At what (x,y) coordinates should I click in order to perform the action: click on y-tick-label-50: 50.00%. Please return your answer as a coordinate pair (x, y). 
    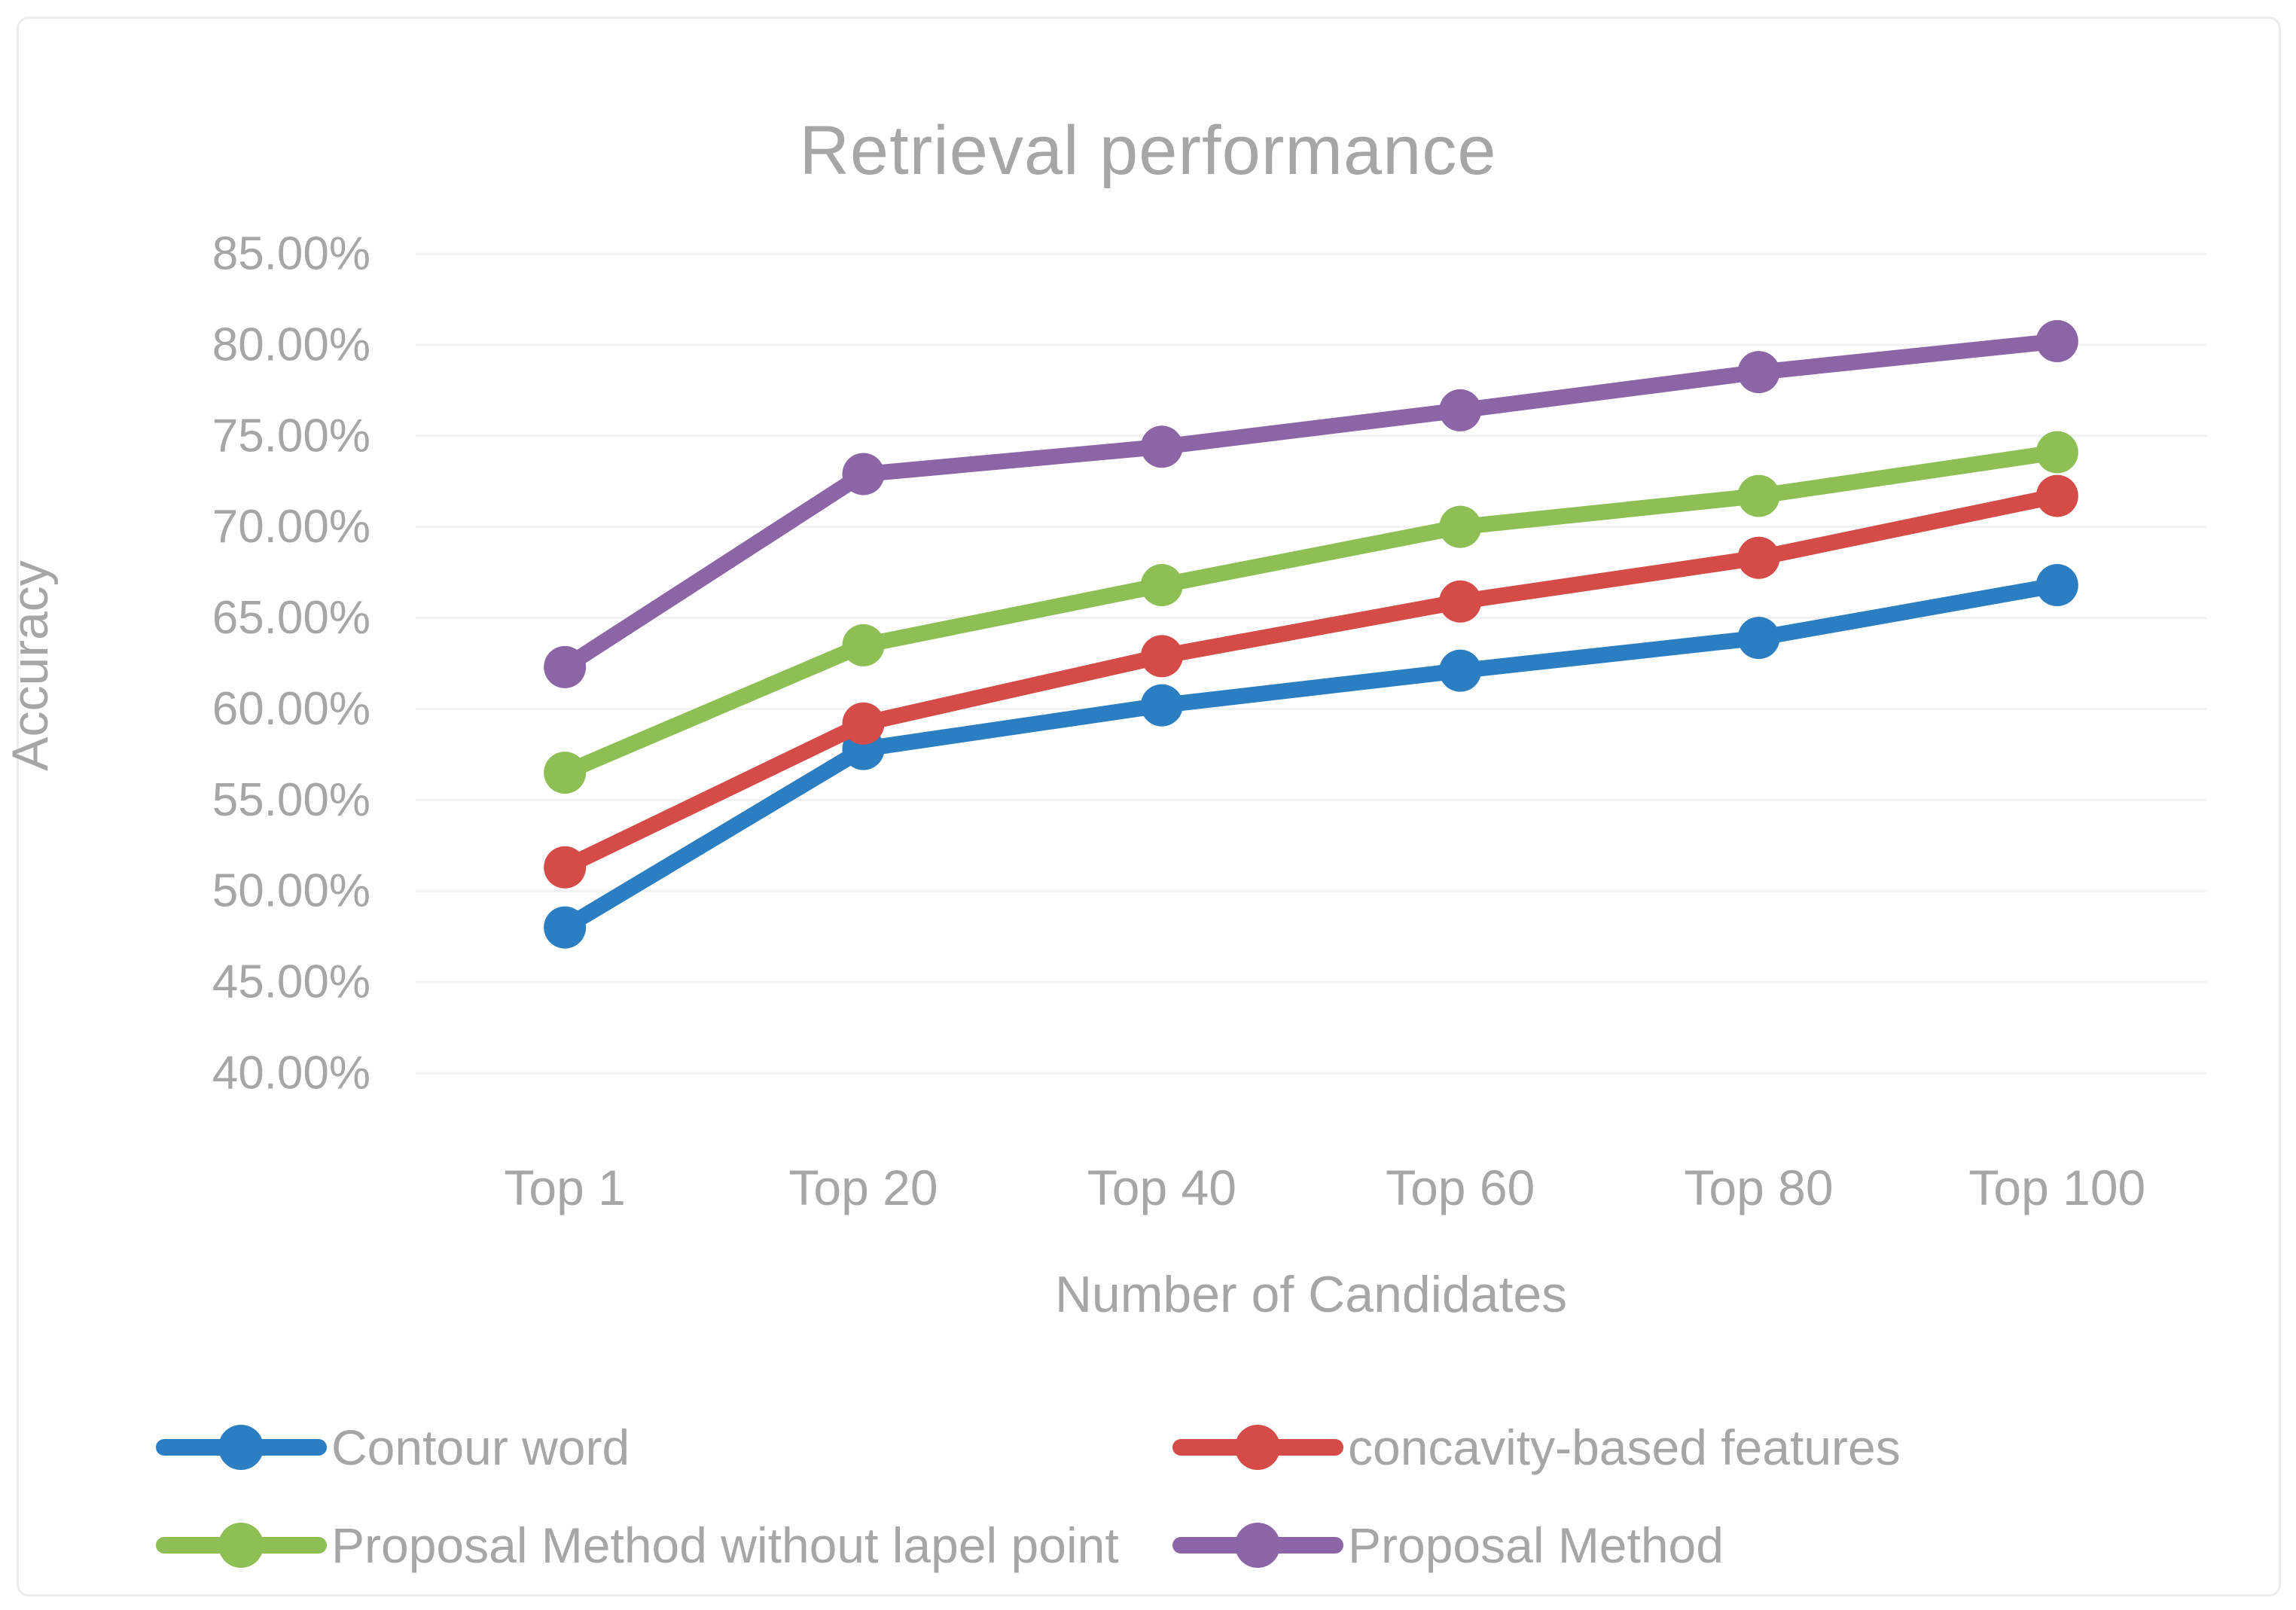
    Looking at the image, I should click on (291, 891).